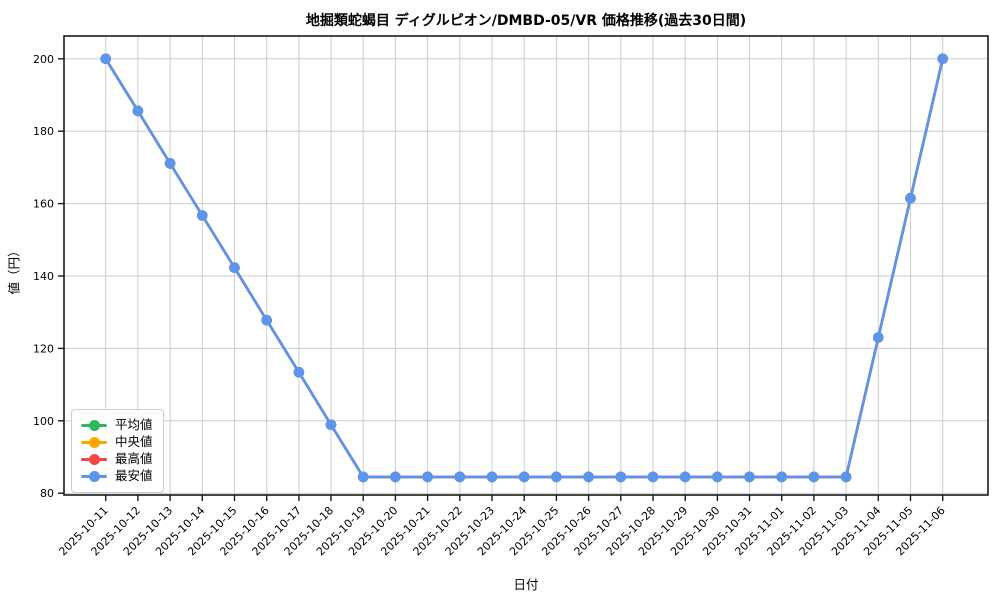 This screenshot has width=1000, height=600. Describe the element at coordinates (134, 442) in the screenshot. I see `legend-label-median: 中央値` at that location.